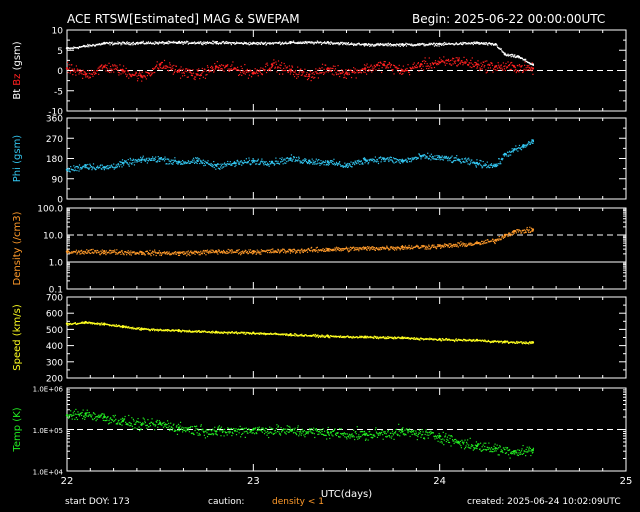 The width and height of the screenshot is (640, 512). I want to click on anchor-point, so click(514, 149).